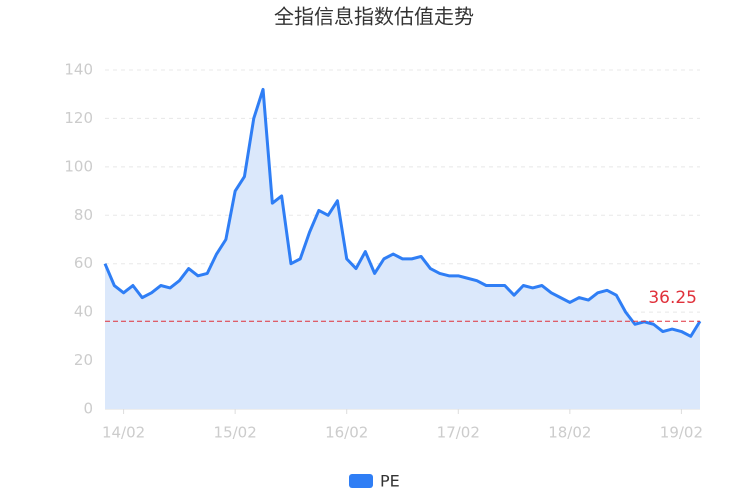  Describe the element at coordinates (78, 166) in the screenshot. I see `y-tick-label: 100` at that location.